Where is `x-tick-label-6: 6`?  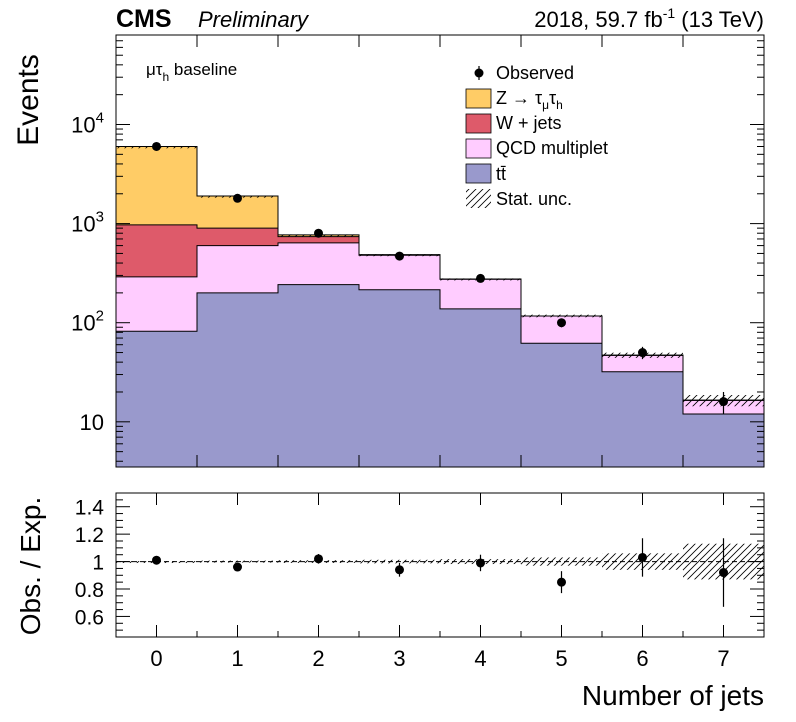 x-tick-label-6: 6 is located at coordinates (642, 658).